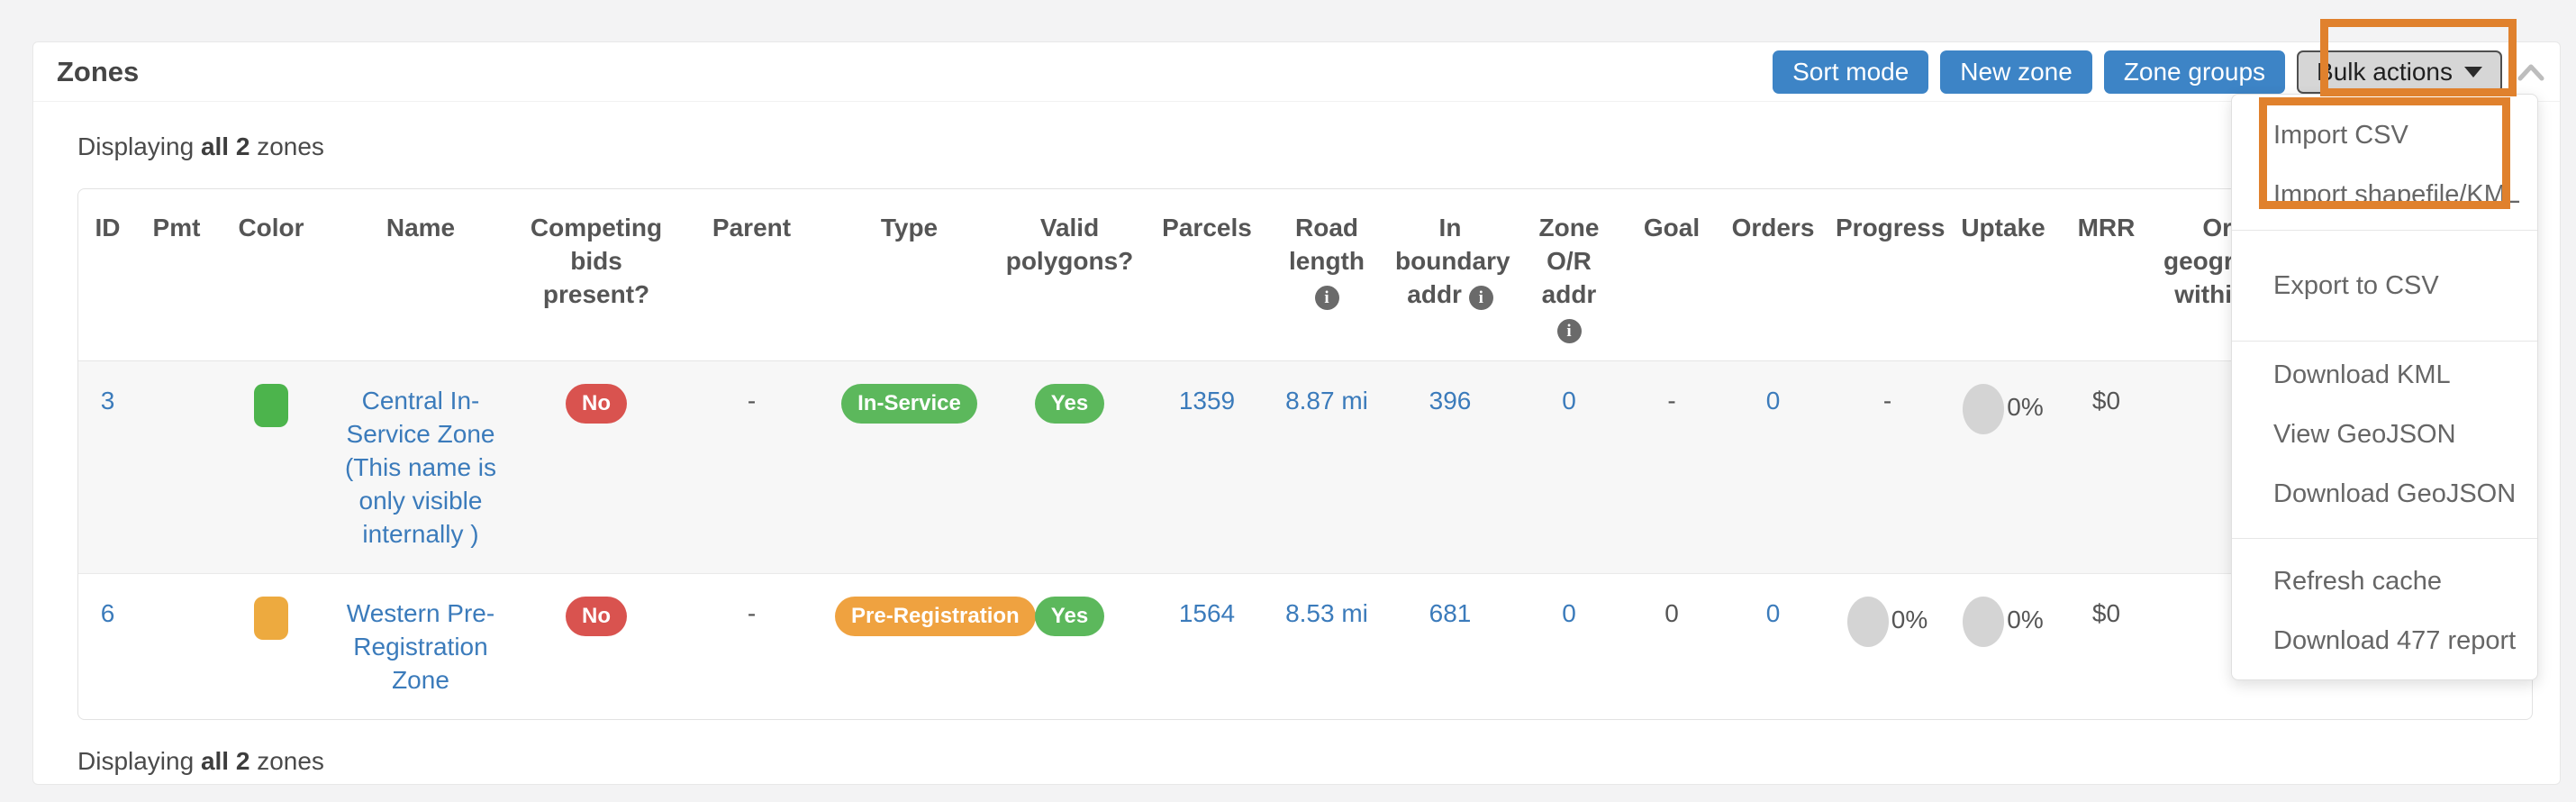 This screenshot has height=802, width=2576. I want to click on parcels-link: 1564, so click(1207, 613).